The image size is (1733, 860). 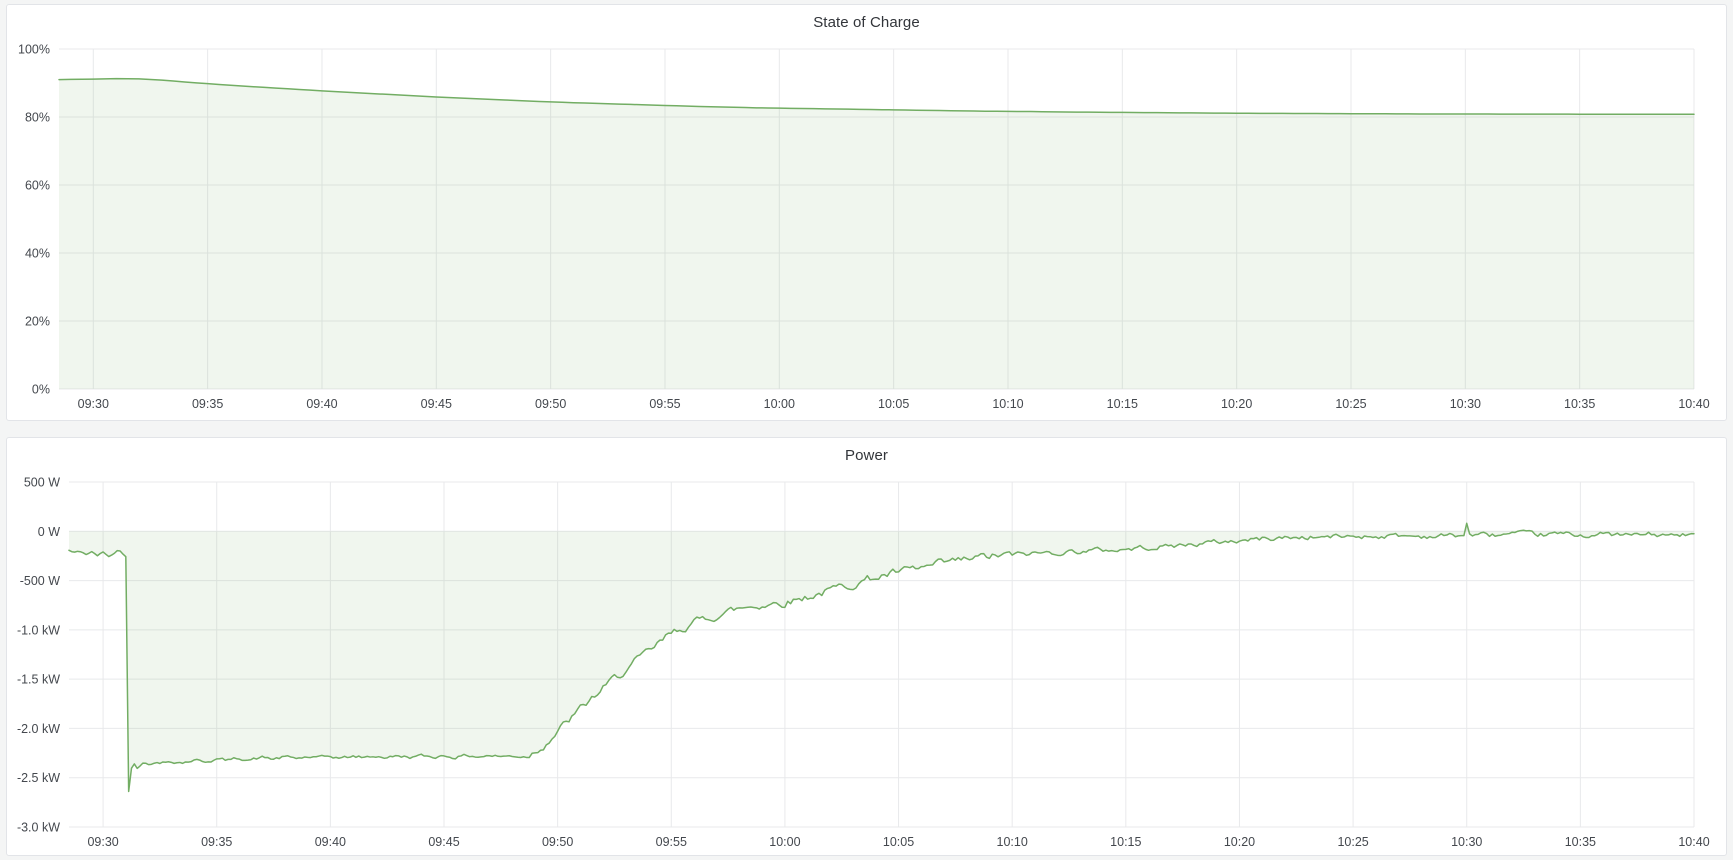 I want to click on panel-title-power: Power, so click(x=866, y=455).